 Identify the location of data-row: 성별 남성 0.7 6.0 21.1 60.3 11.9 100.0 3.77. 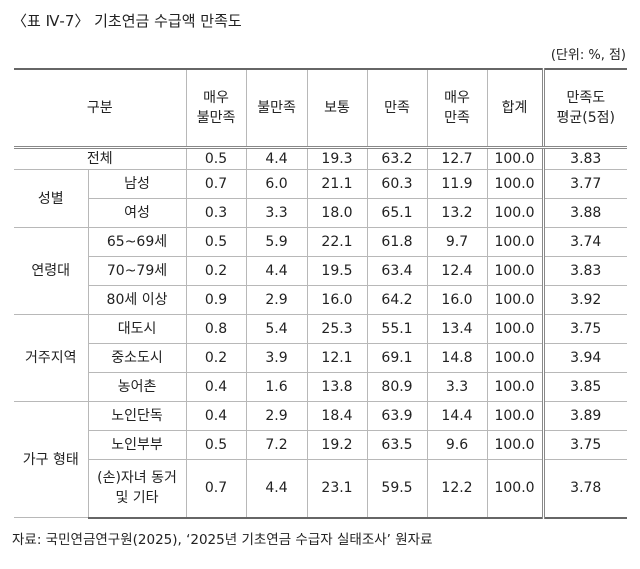
(321, 198).